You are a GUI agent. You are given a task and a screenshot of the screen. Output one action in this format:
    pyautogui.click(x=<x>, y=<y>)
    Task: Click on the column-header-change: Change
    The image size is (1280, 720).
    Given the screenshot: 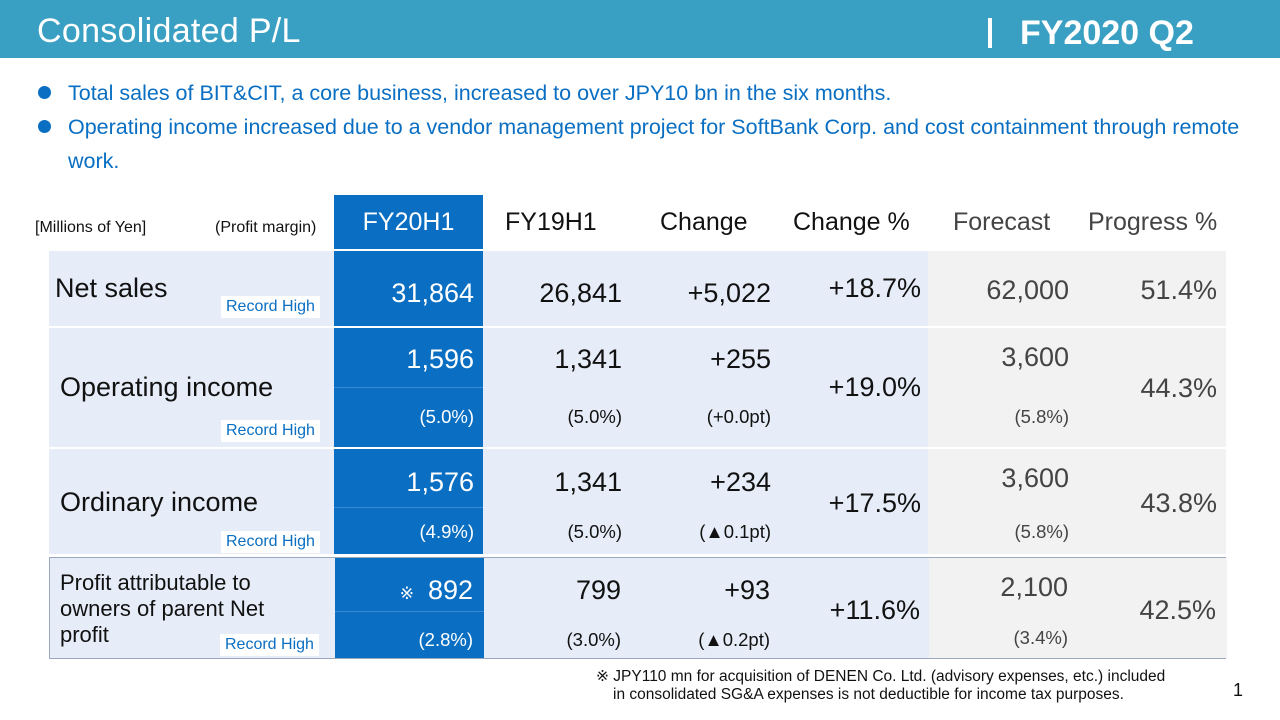 What is the action you would take?
    pyautogui.click(x=704, y=222)
    